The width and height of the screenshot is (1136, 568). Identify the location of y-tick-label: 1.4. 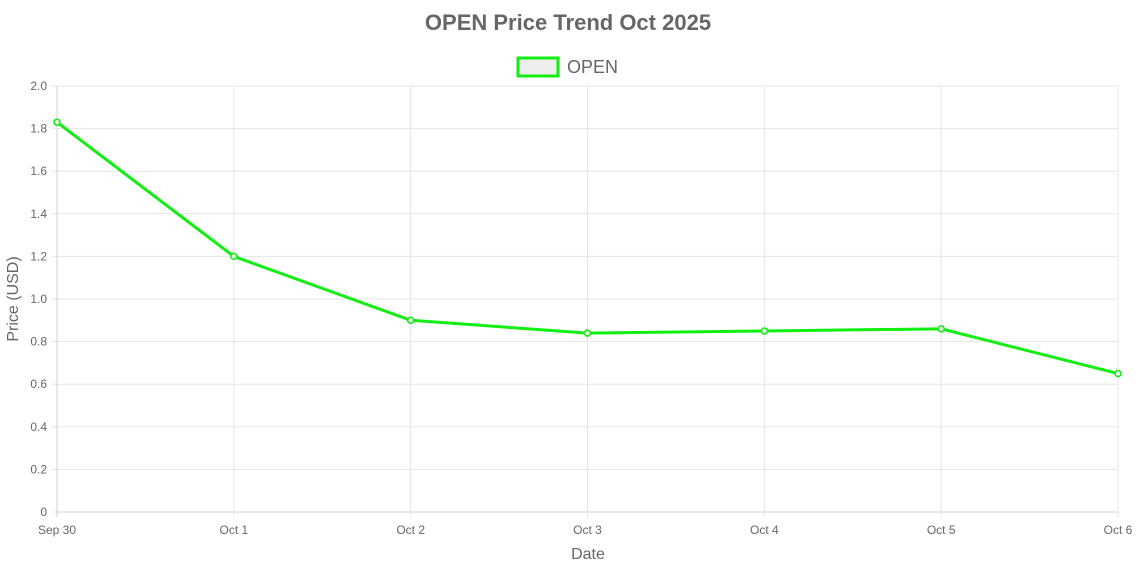
(38, 214).